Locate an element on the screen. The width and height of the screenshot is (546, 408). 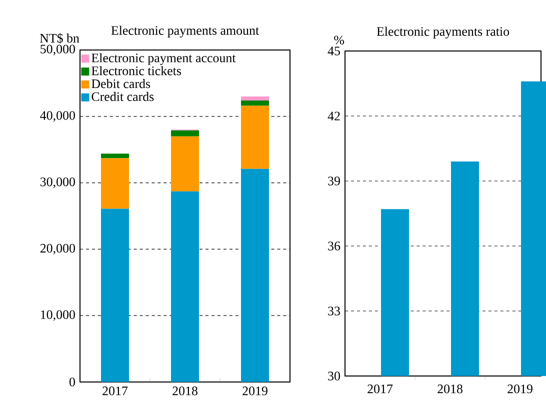
y-tick-label: 39 is located at coordinates (334, 181).